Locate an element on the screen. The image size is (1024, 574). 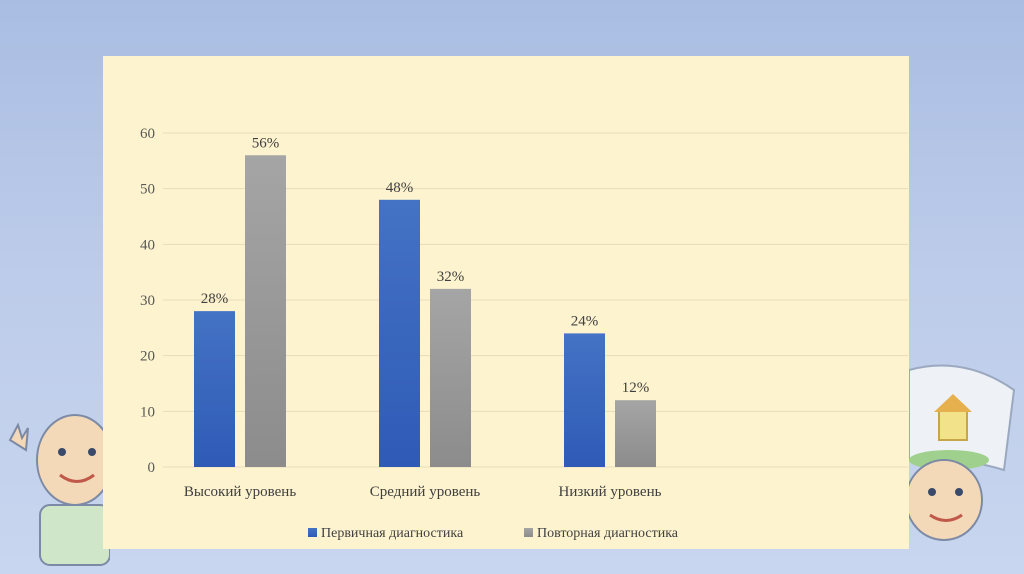
y-tick-label: 40 is located at coordinates (147, 245).